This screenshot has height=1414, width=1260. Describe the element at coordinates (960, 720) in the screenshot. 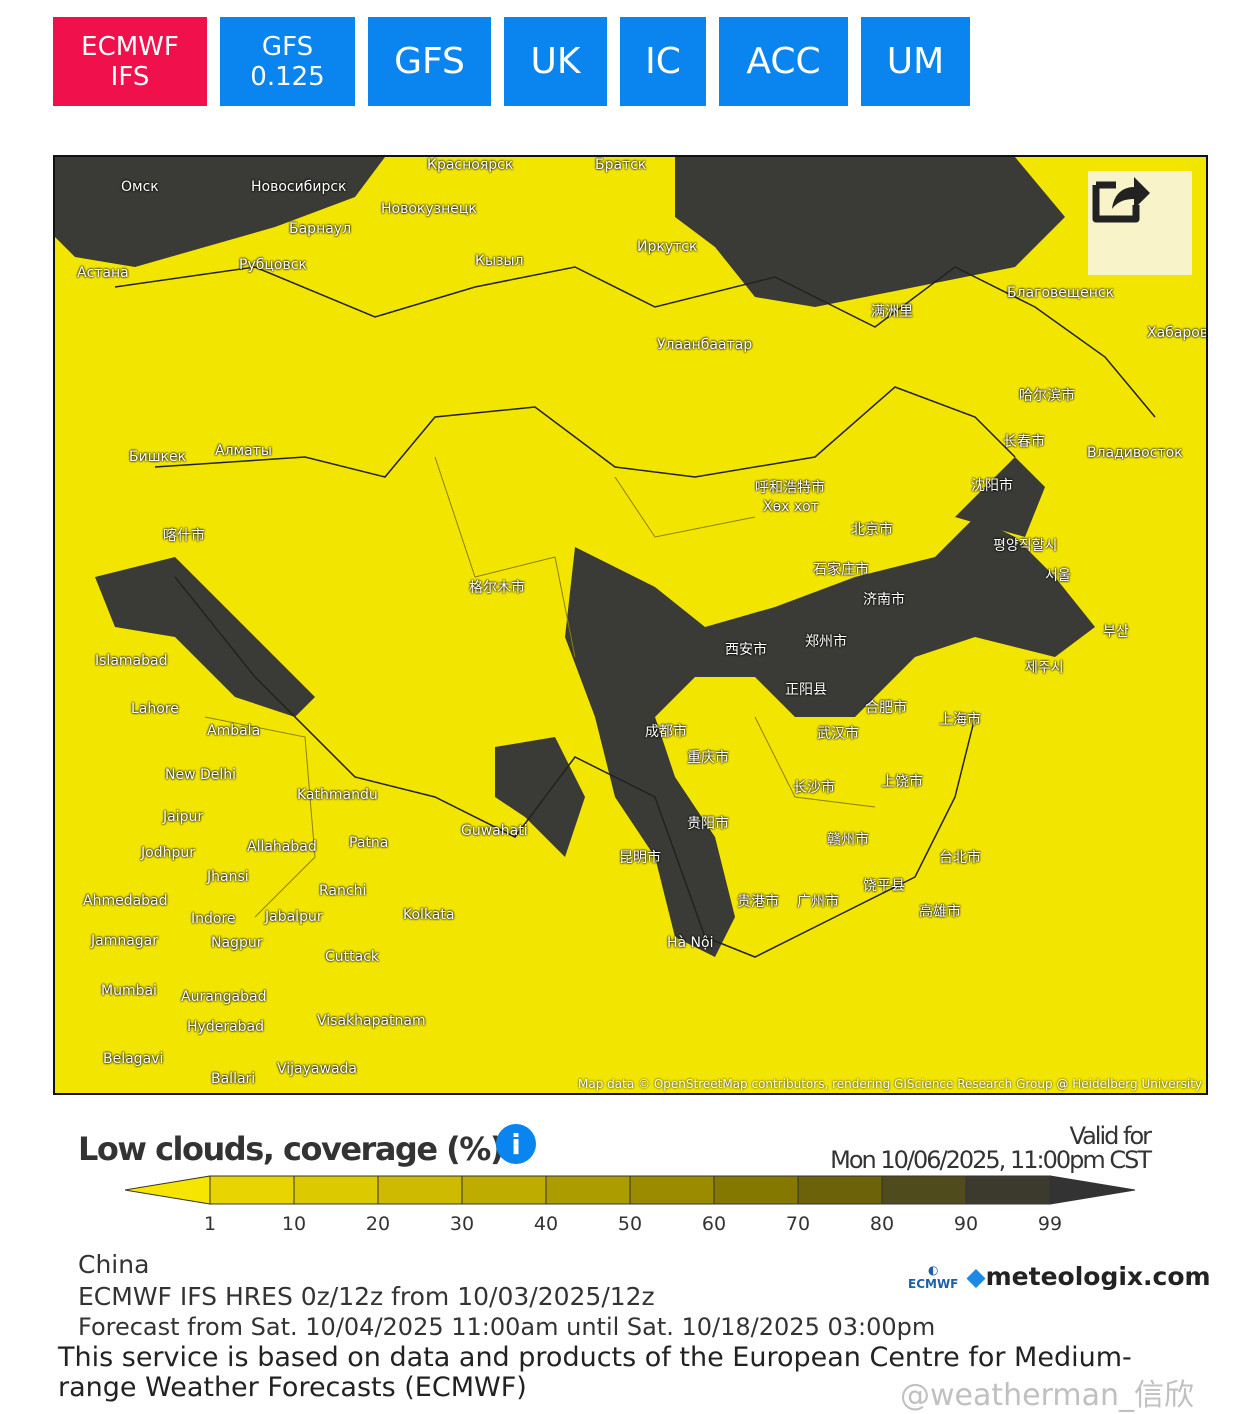

I see `city-label: 上海市` at that location.